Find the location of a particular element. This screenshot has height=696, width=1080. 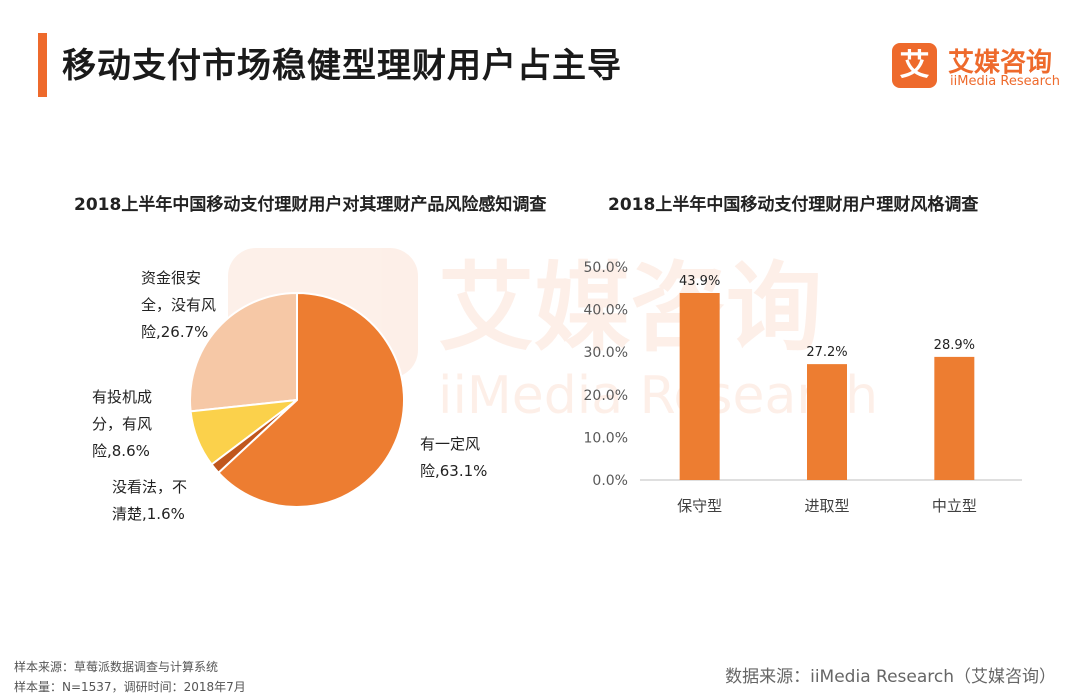

pie-label-some-risk: 有一定风险,63.1% is located at coordinates (453, 458).